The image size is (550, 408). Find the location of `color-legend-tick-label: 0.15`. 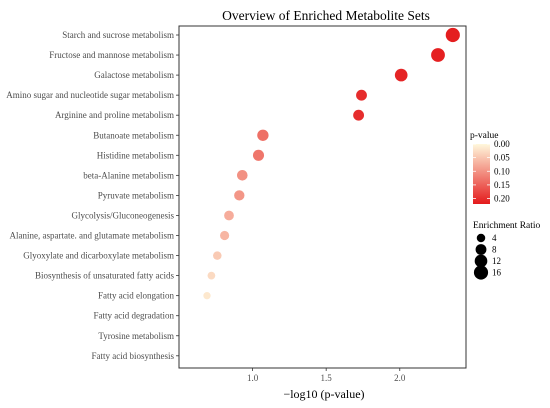

color-legend-tick-label: 0.15 is located at coordinates (502, 185).